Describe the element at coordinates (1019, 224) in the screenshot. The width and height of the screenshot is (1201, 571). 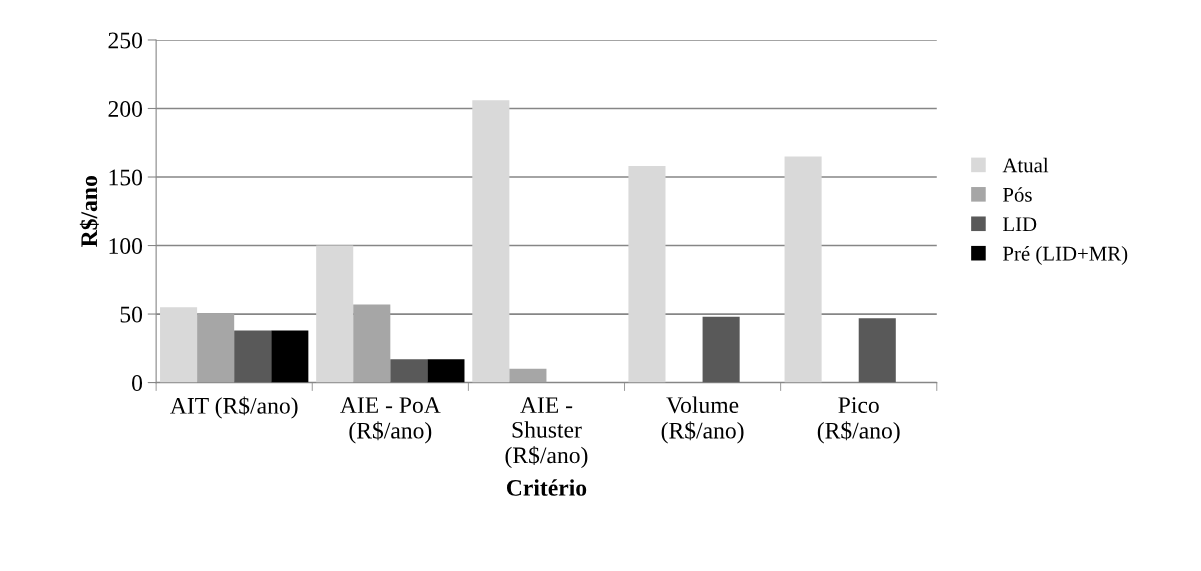
I see `legend-label: LID` at that location.